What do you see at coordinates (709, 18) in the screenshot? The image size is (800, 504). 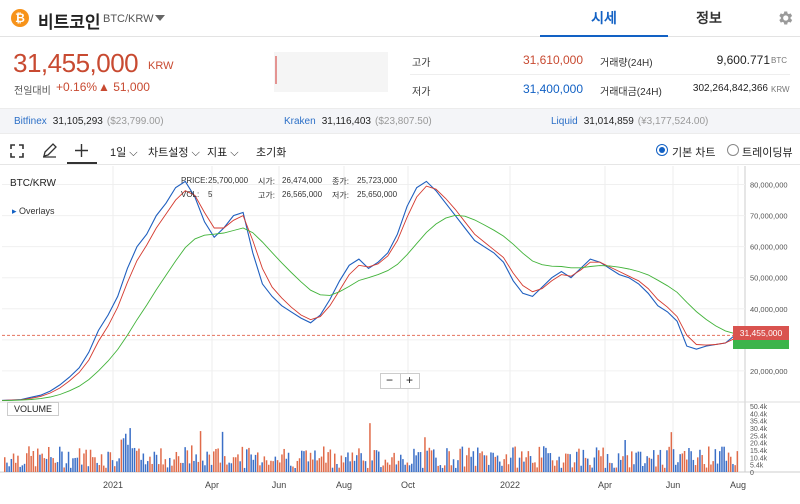 I see `tab-info: 정보` at bounding box center [709, 18].